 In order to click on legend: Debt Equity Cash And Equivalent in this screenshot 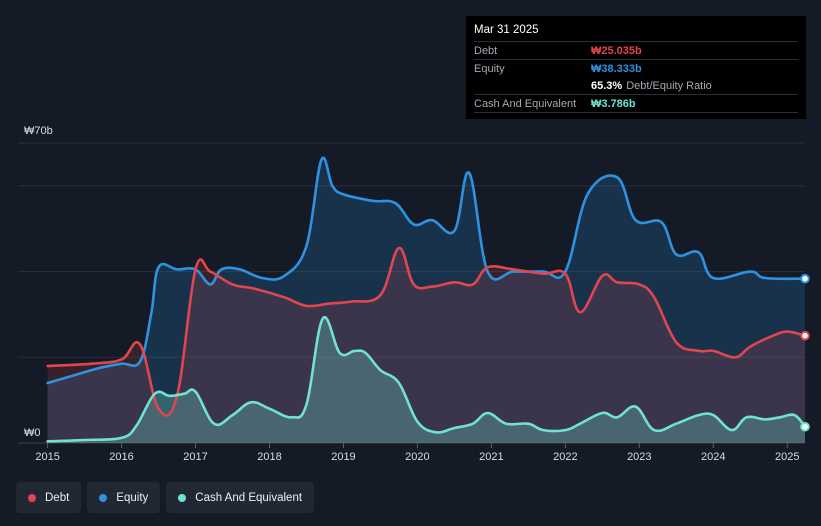, I will do `click(165, 497)`.